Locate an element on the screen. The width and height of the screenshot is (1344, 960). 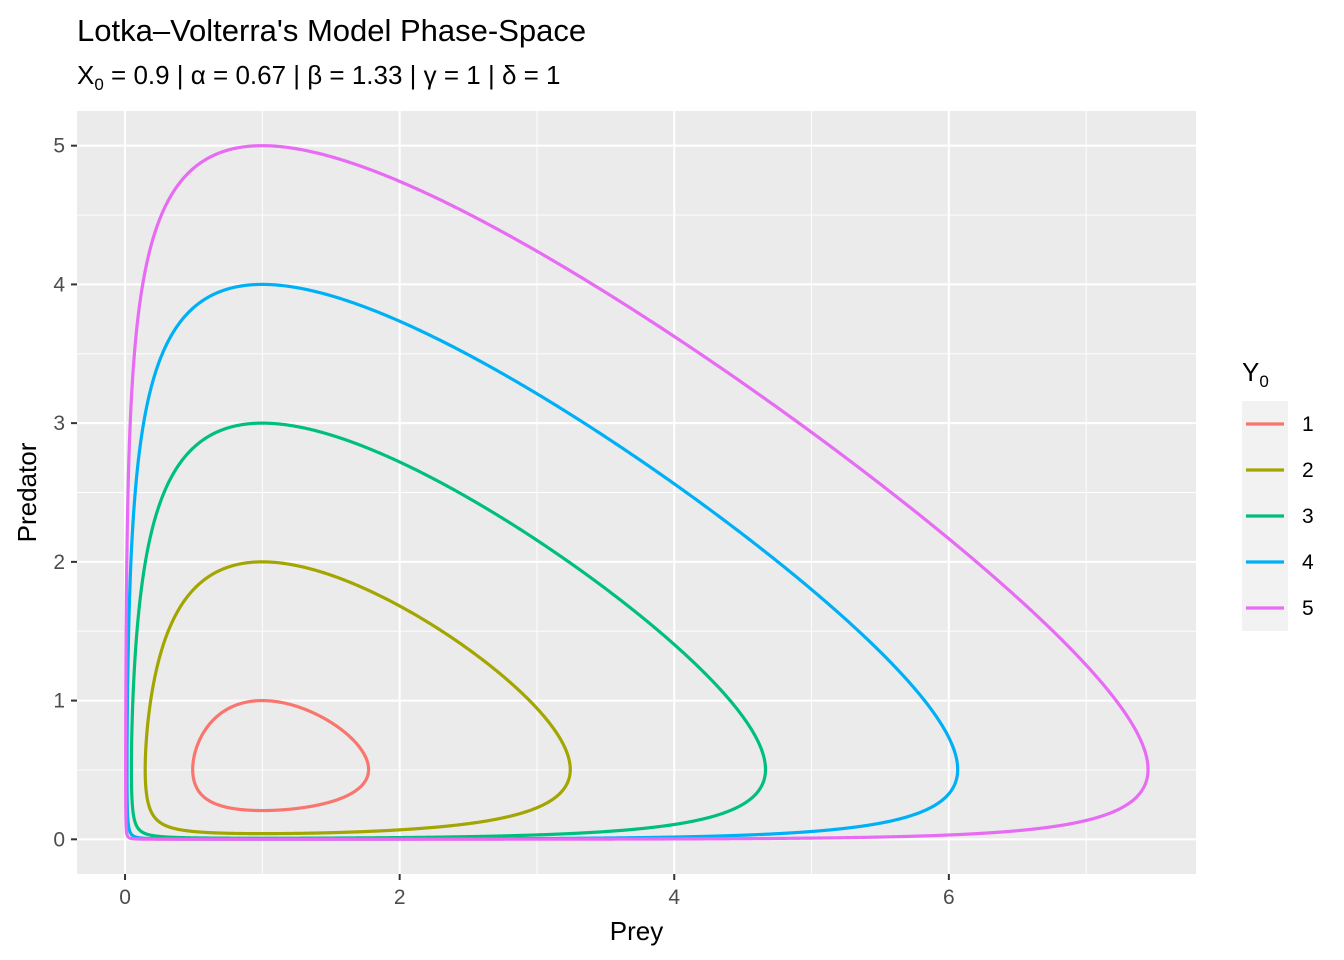
legend-title-sub: 0 is located at coordinates (1263, 381).